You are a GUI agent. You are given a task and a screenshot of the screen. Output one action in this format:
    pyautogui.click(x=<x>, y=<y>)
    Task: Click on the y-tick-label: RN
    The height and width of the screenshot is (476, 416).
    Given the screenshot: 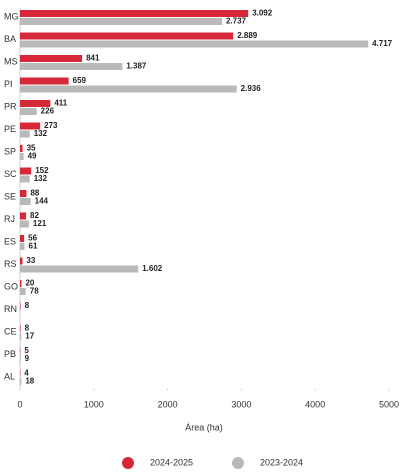 What is the action you would take?
    pyautogui.click(x=10, y=309)
    